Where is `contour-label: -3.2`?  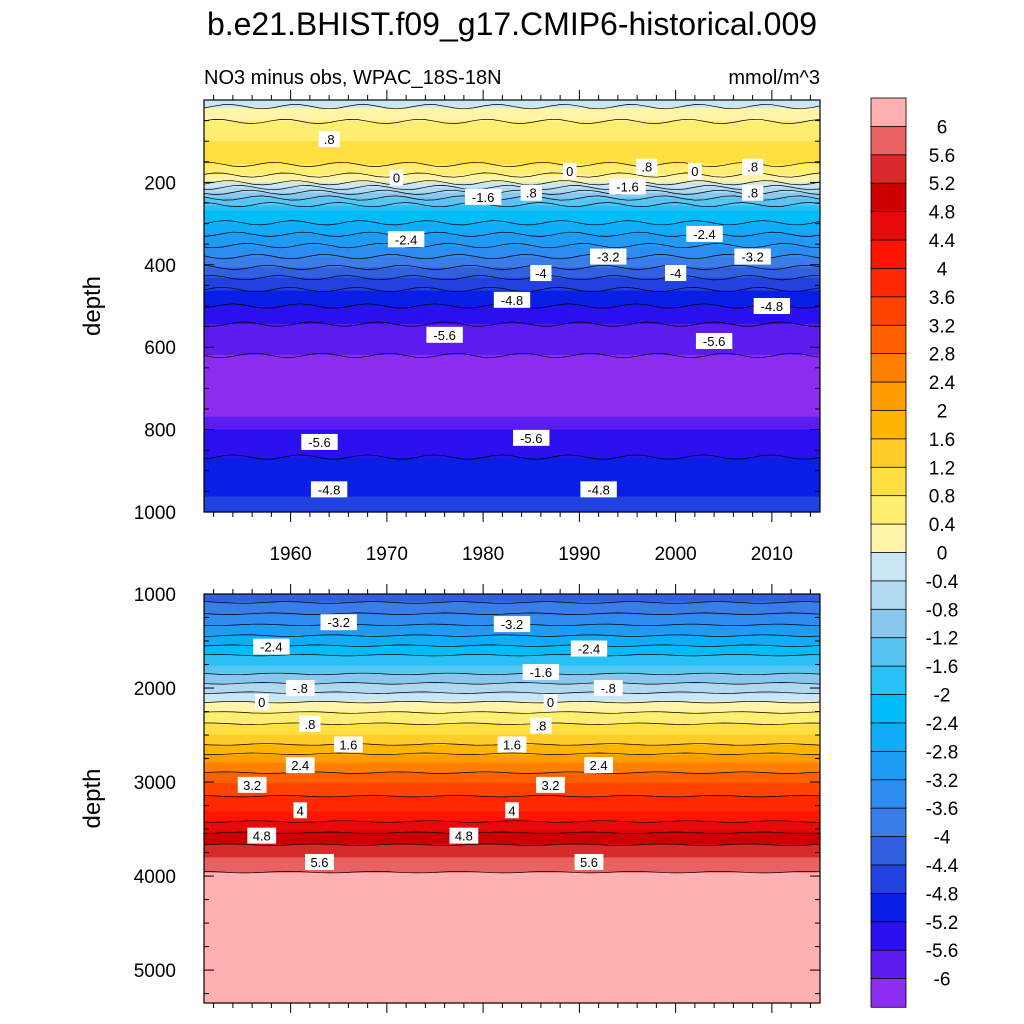
contour-label: -3.2 is located at coordinates (512, 624).